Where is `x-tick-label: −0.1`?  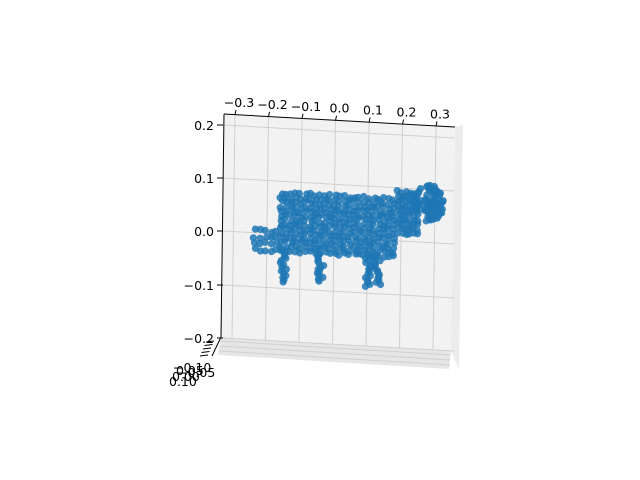 x-tick-label: −0.1 is located at coordinates (306, 106).